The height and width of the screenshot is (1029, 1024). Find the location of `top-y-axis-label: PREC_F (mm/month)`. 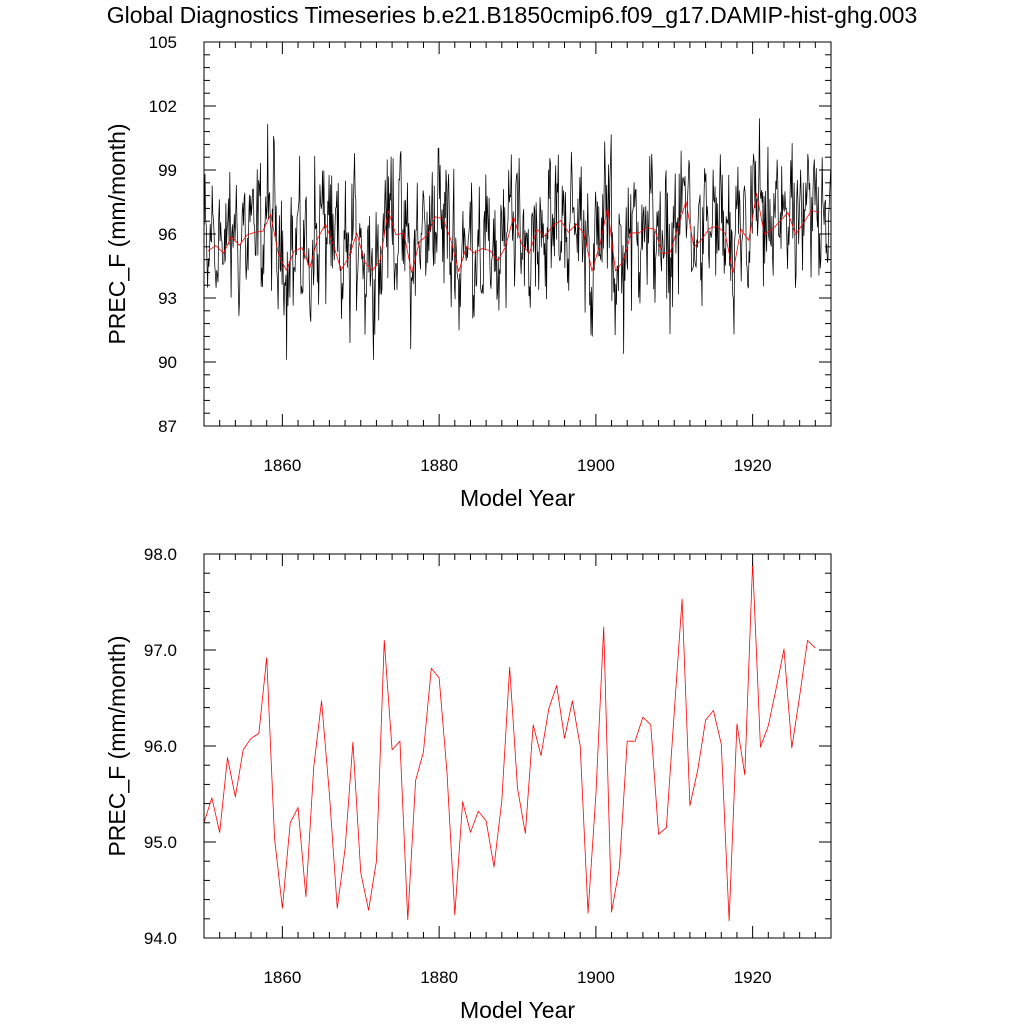

top-y-axis-label: PREC_F (mm/month) is located at coordinates (117, 233).